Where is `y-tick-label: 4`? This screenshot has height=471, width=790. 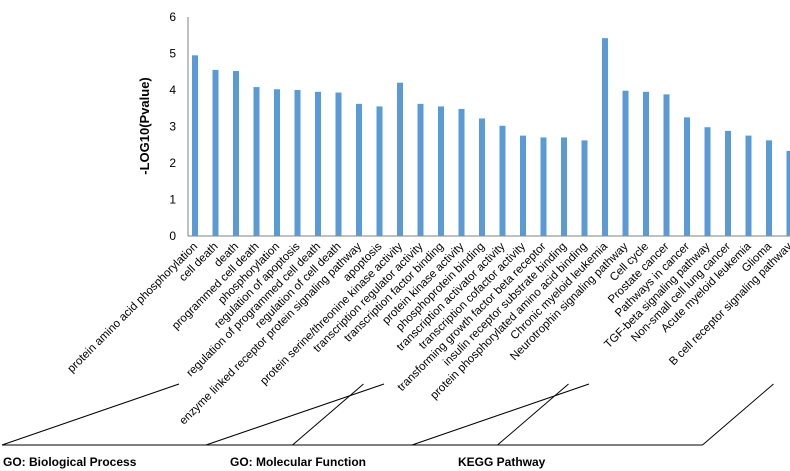
y-tick-label: 4 is located at coordinates (172, 90).